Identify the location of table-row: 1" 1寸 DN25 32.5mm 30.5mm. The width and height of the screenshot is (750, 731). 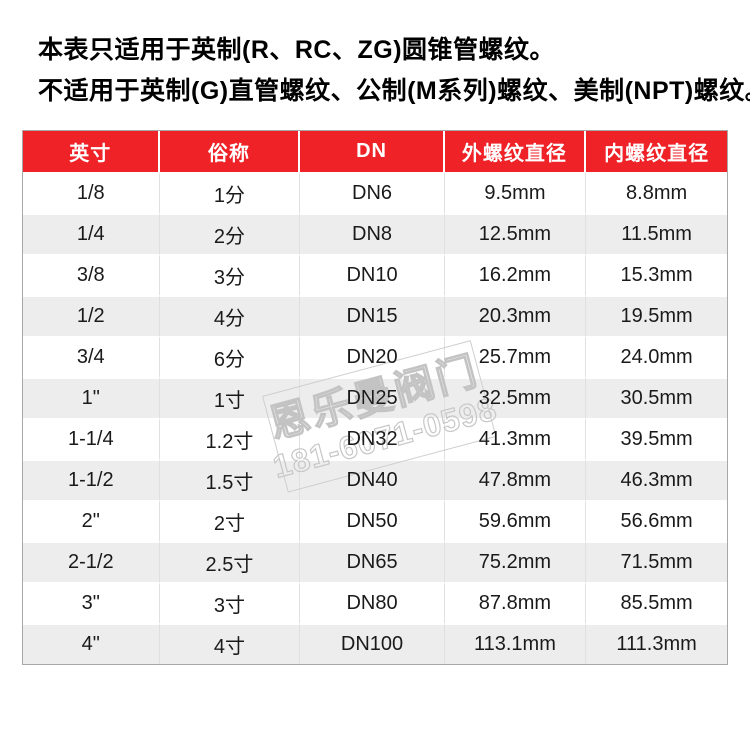
(375, 397).